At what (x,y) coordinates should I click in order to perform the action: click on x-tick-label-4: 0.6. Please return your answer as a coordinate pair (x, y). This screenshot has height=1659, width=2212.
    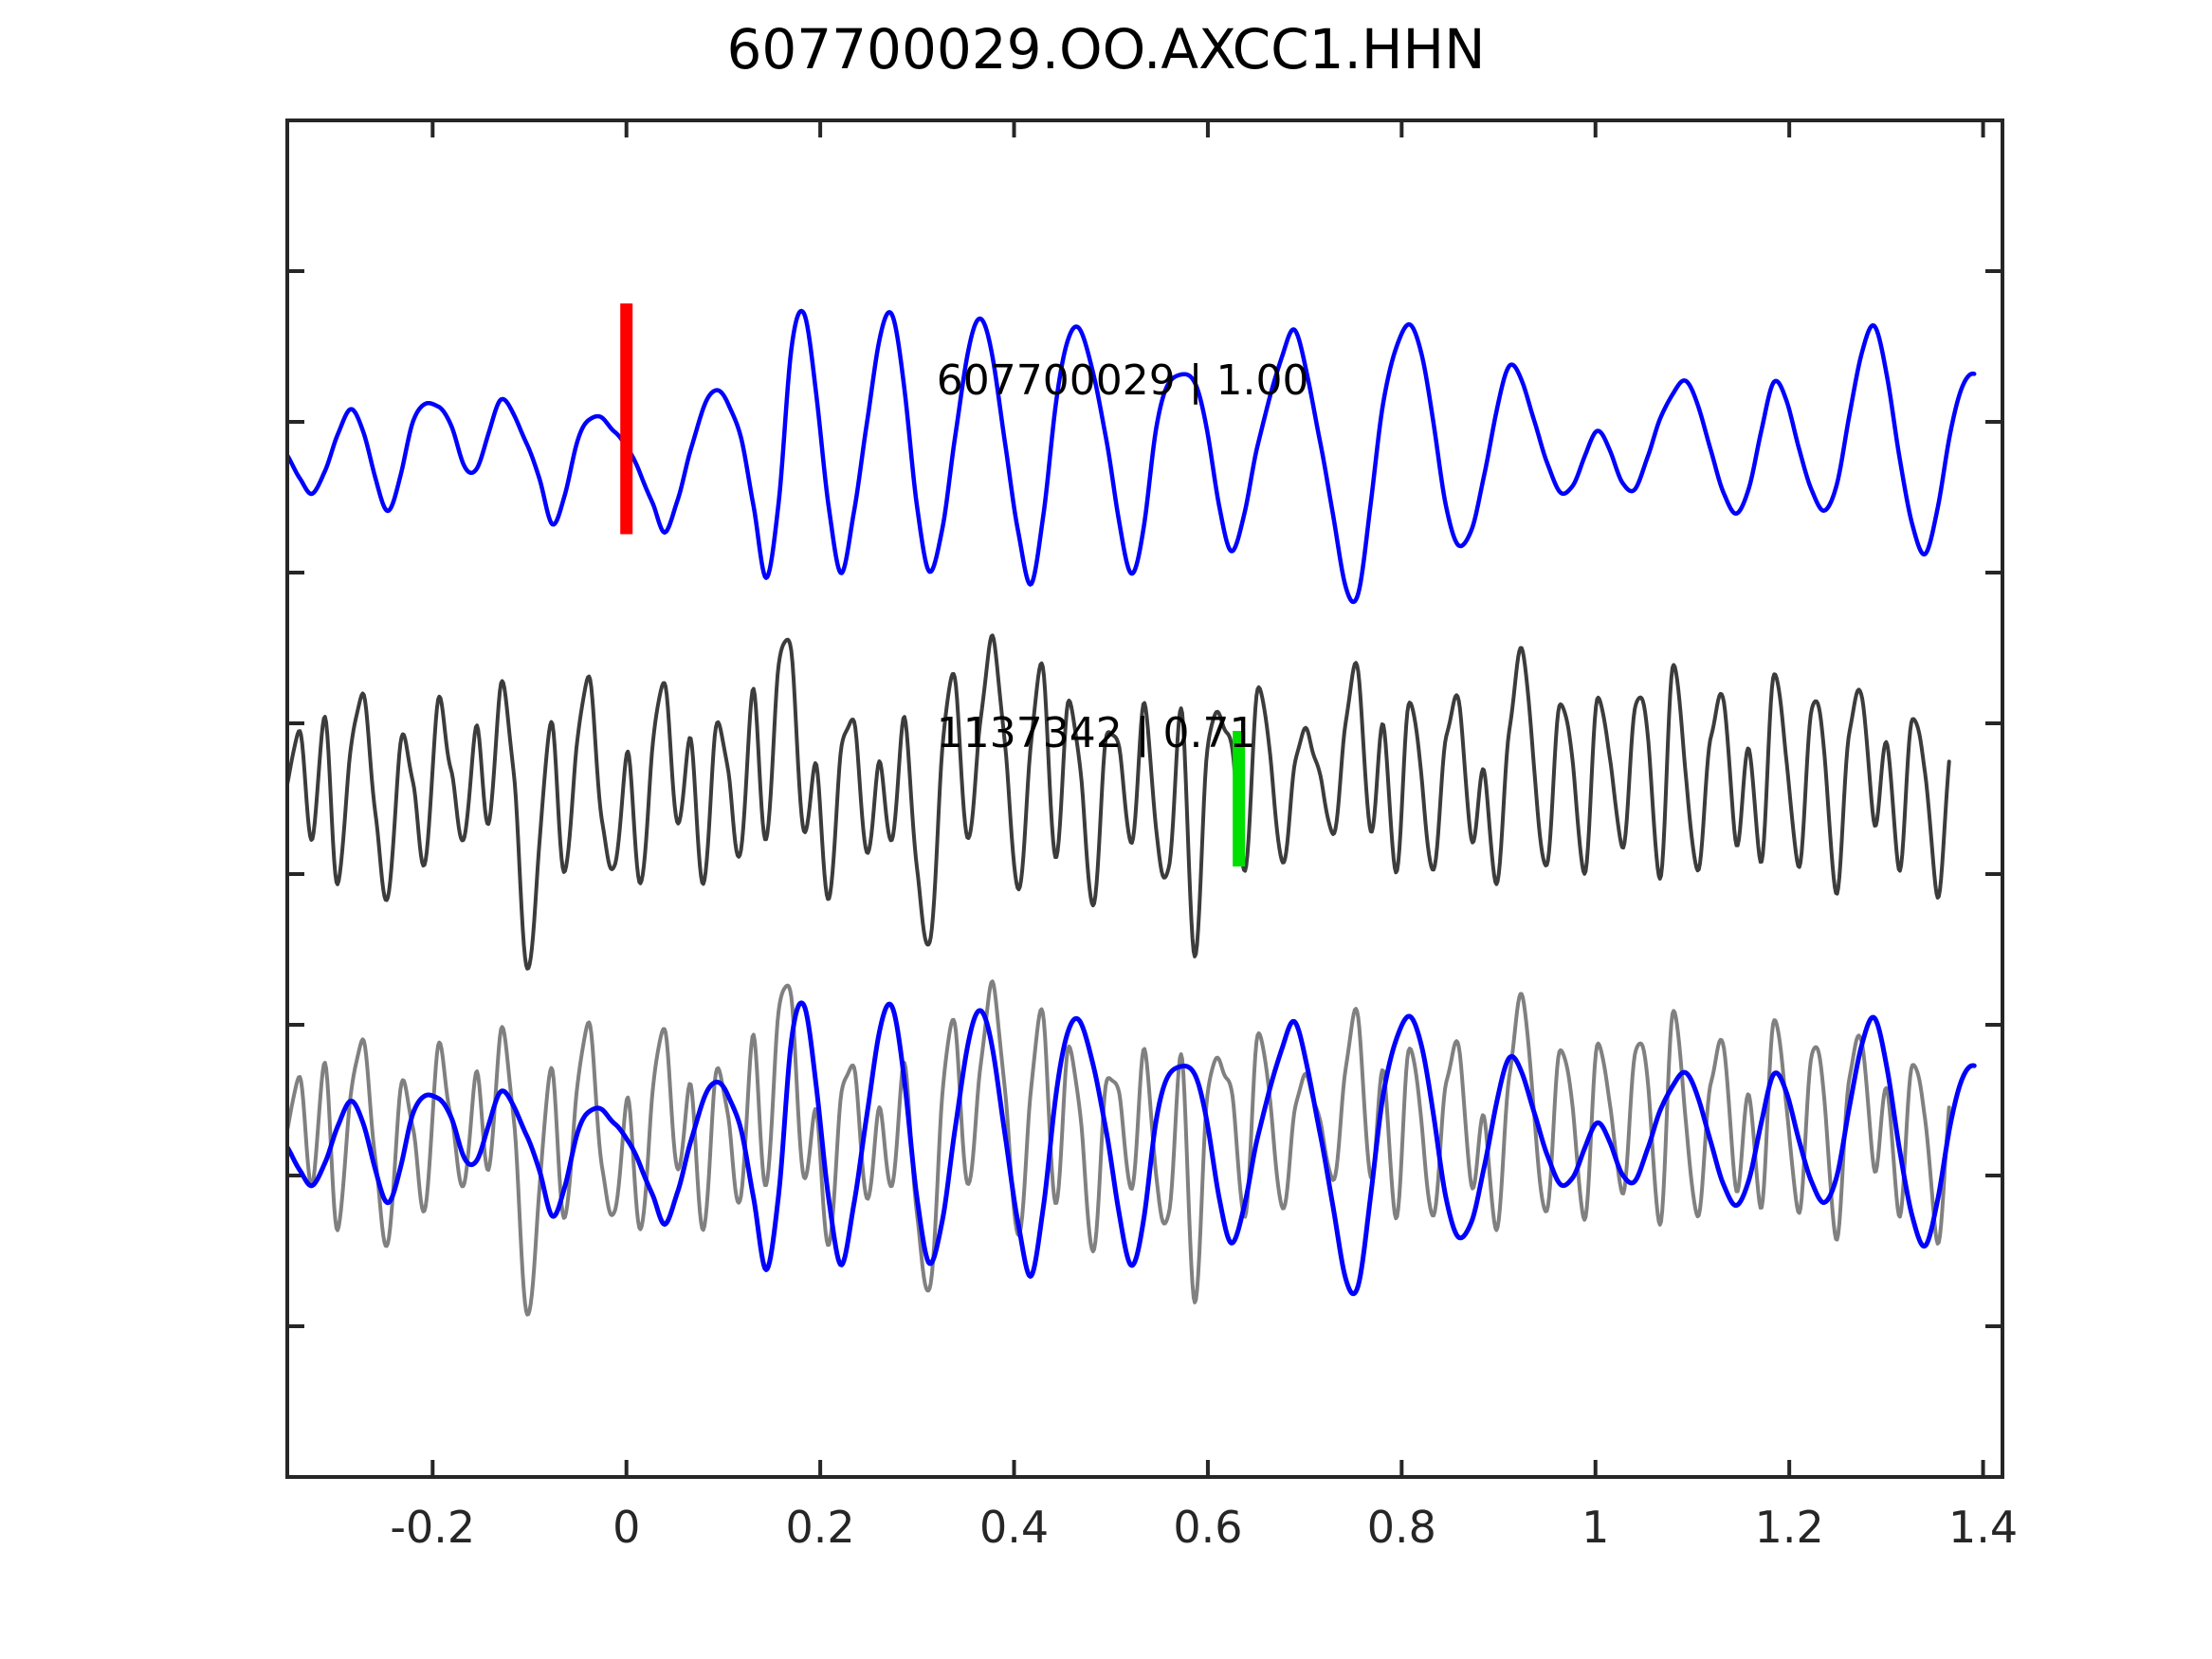
    Looking at the image, I should click on (1208, 1527).